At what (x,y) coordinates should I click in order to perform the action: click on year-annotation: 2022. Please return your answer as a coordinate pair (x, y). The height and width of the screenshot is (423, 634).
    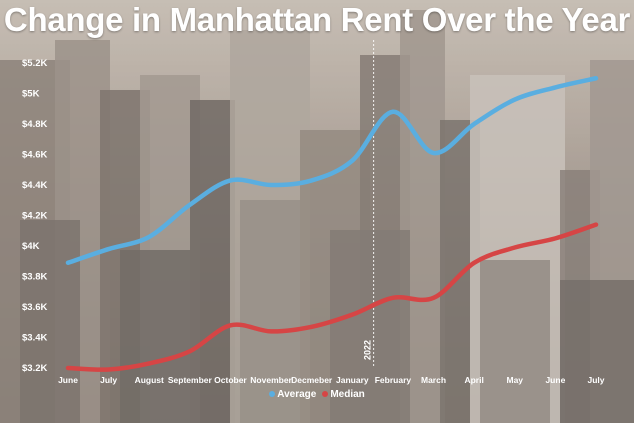
    Looking at the image, I should click on (368, 350).